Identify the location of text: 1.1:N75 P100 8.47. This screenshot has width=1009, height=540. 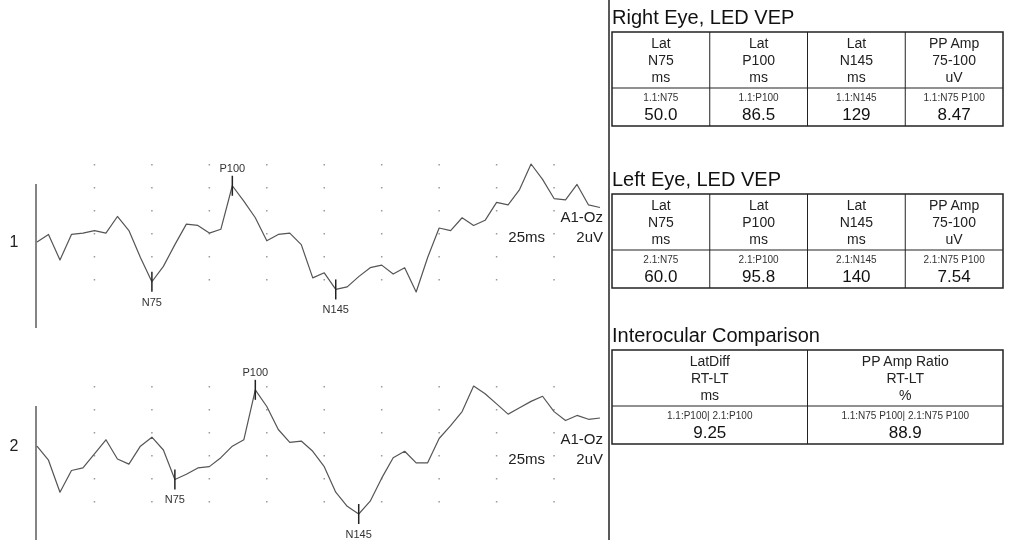
(954, 108).